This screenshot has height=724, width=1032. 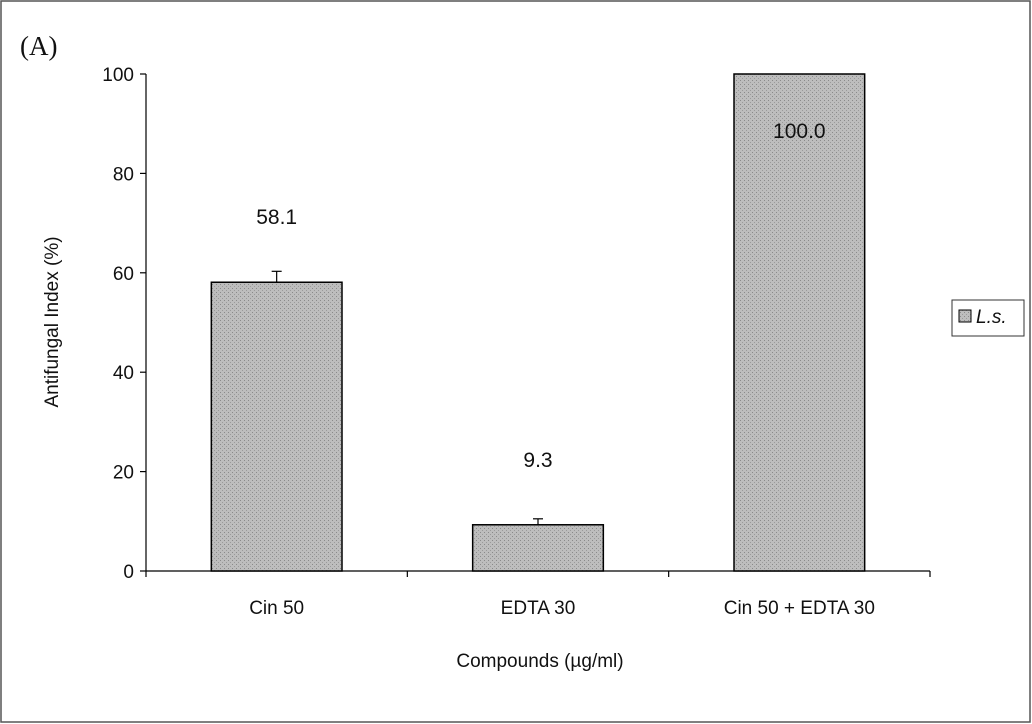 I want to click on x-tick-label: EDTA 30, so click(x=538, y=608).